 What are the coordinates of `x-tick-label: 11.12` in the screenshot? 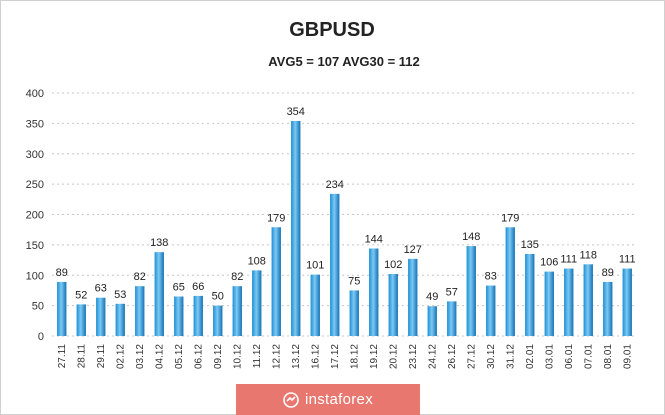 It's located at (257, 356).